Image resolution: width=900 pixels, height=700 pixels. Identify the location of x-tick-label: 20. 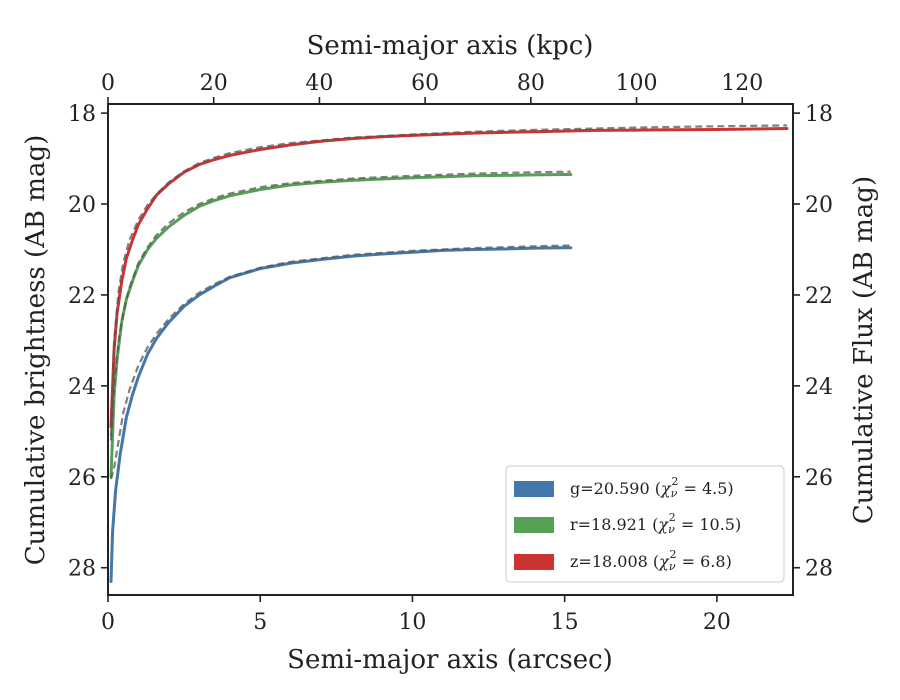
(717, 622).